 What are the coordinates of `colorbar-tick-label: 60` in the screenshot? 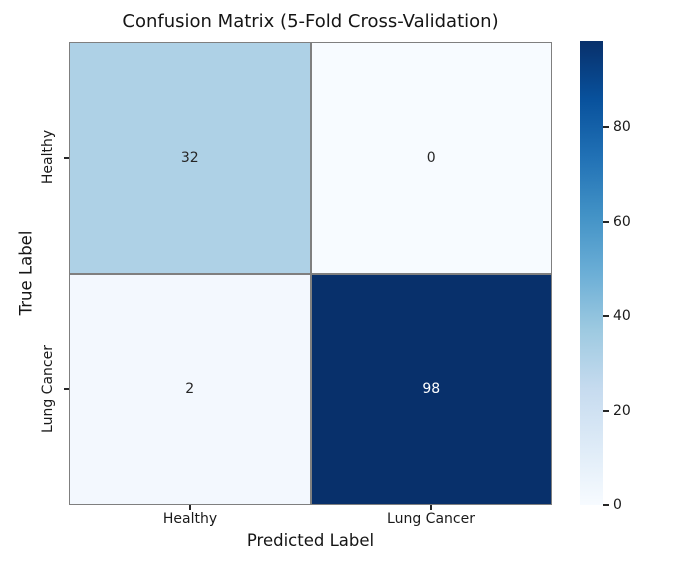 It's located at (622, 222).